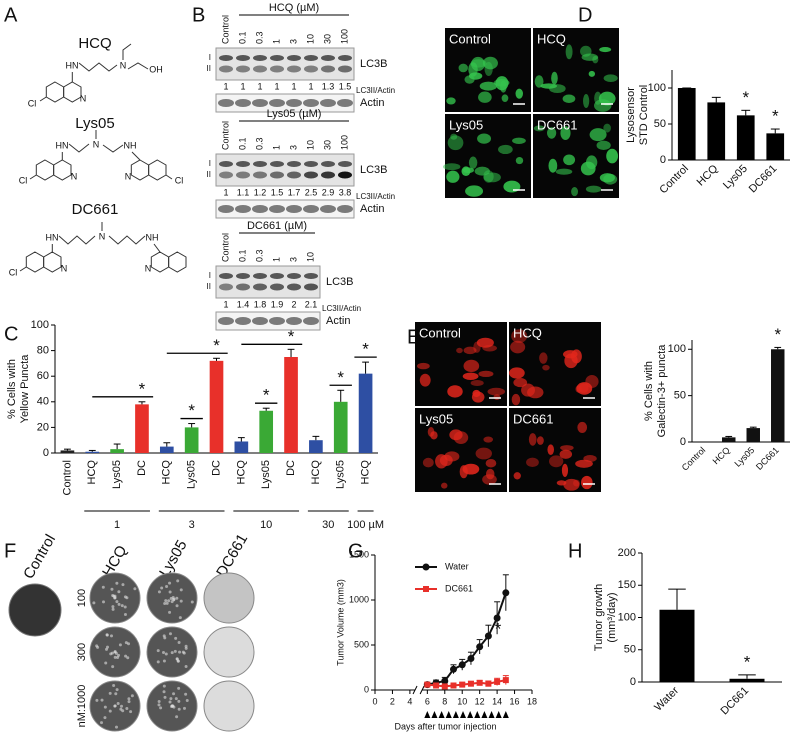  Describe the element at coordinates (294, 114) in the screenshot. I see `treatment-label: Lys05 (µM)` at that location.